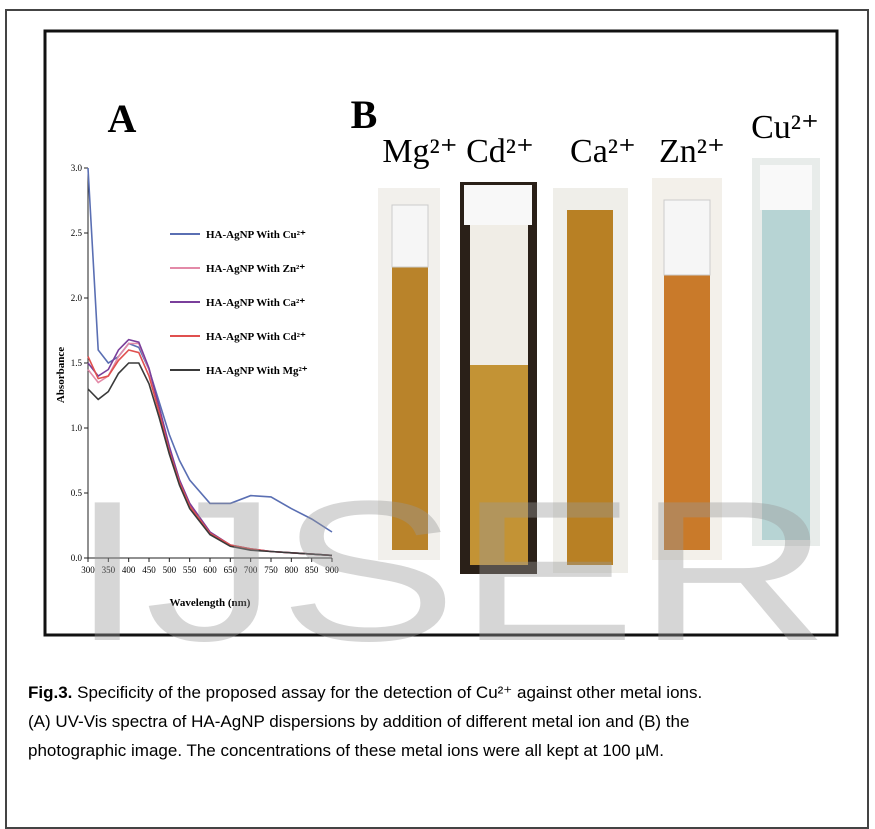 The height and width of the screenshot is (829, 875). I want to click on x-tick-label: 600, so click(210, 570).